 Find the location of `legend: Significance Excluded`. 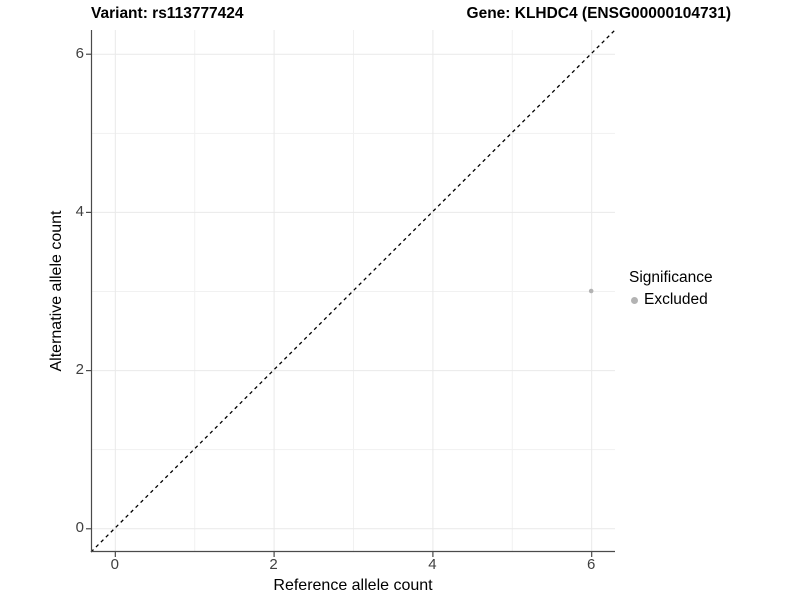

legend: Significance Excluded is located at coordinates (671, 288).